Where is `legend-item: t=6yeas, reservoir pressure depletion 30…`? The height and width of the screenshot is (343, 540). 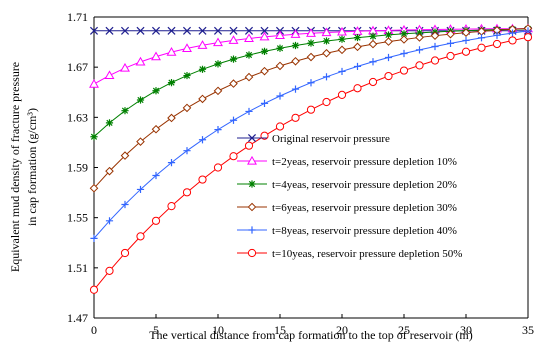
legend-item: t=6yeas, reservoir pressure depletion 30… is located at coordinates (347, 208).